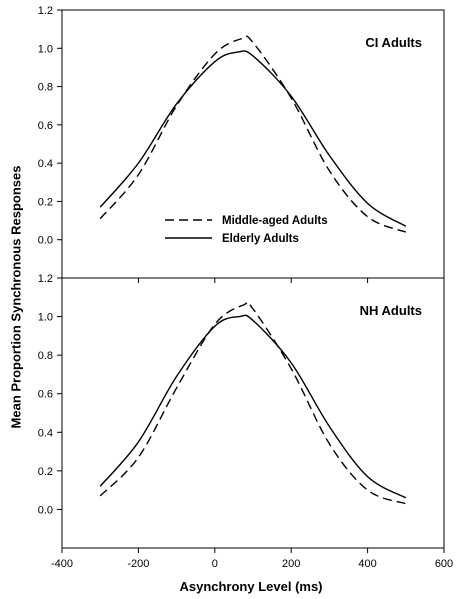 This screenshot has width=458, height=599. I want to click on x-tick-label: 200, so click(291, 564).